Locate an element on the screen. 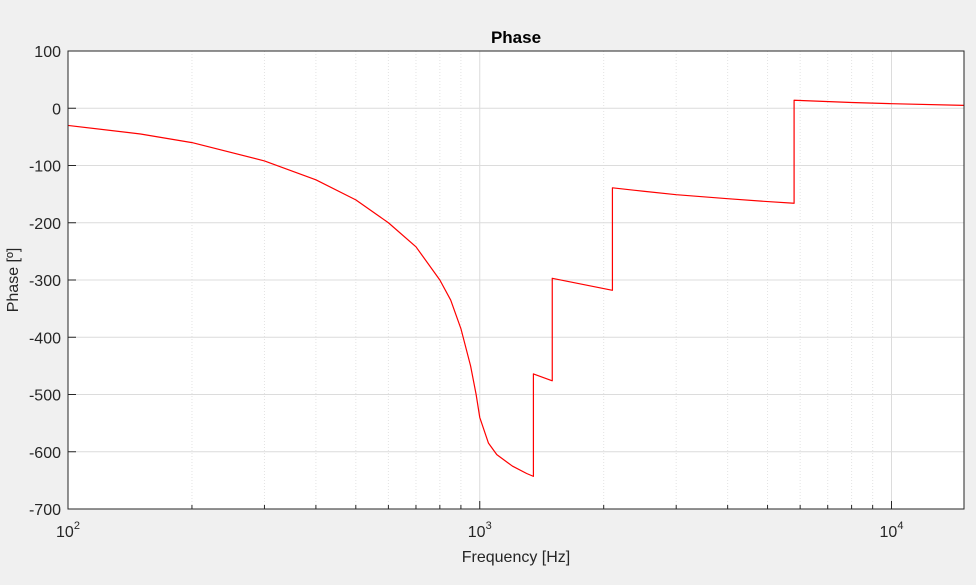  y-tick-label: -600 is located at coordinates (45, 453).